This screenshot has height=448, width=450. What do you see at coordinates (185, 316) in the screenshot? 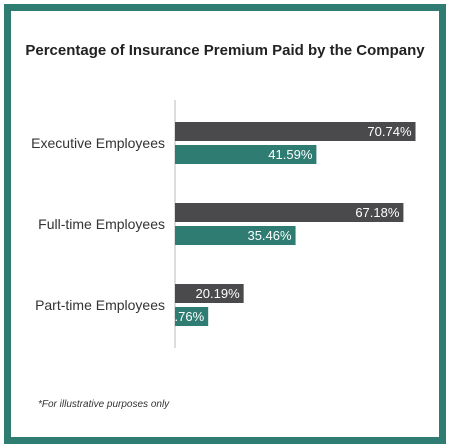
I see `data-label: 9.76%` at bounding box center [185, 316].